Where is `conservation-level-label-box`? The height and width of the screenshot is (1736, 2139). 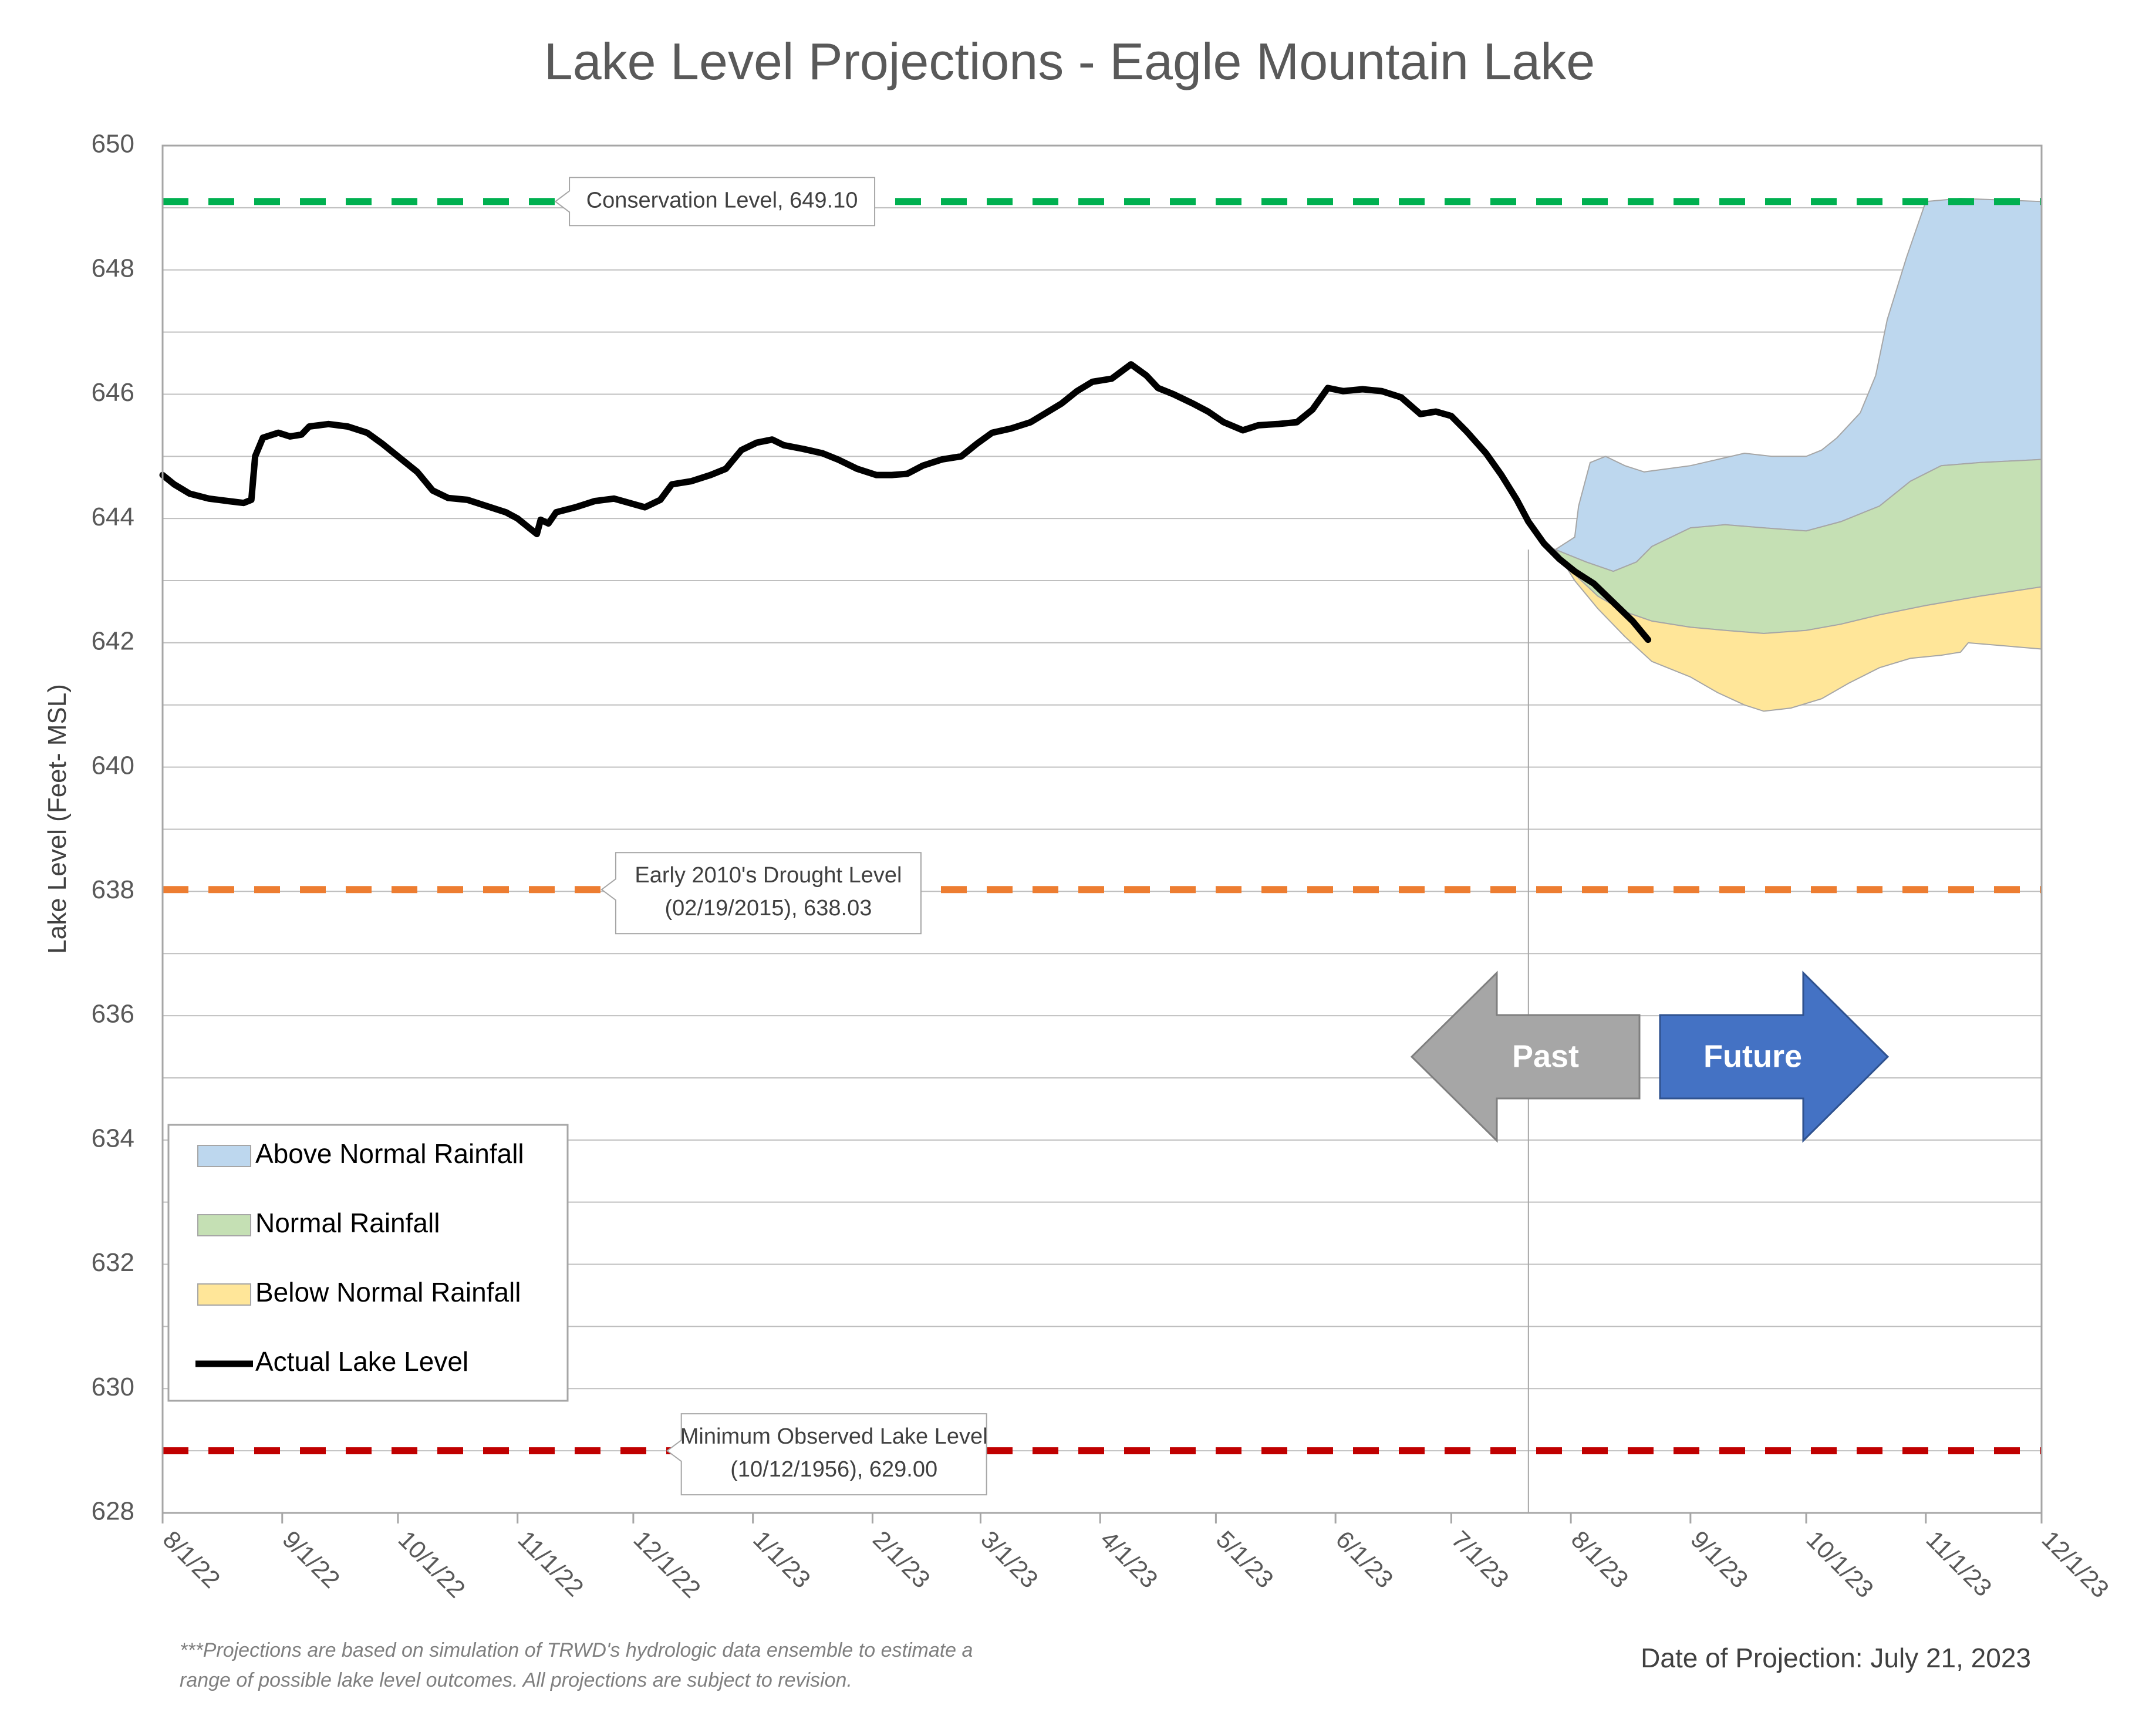
conservation-level-label-box is located at coordinates (715, 202).